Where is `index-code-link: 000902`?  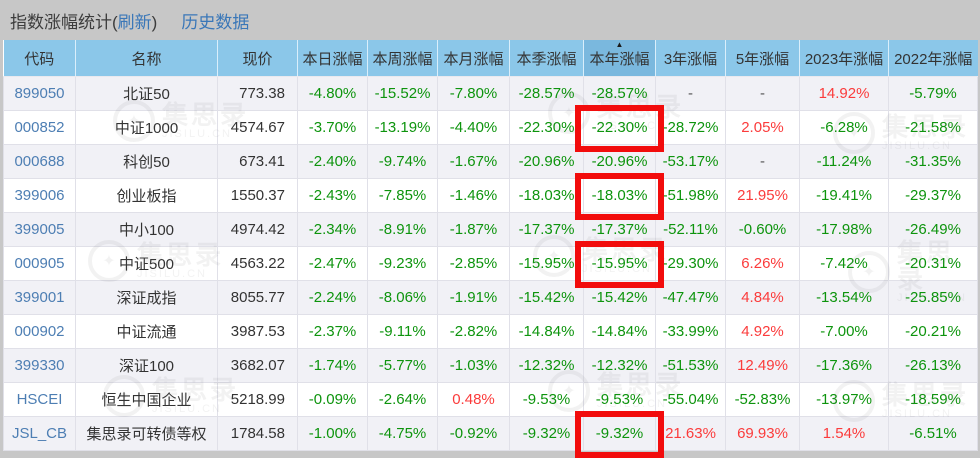
index-code-link: 000902 is located at coordinates (39, 331).